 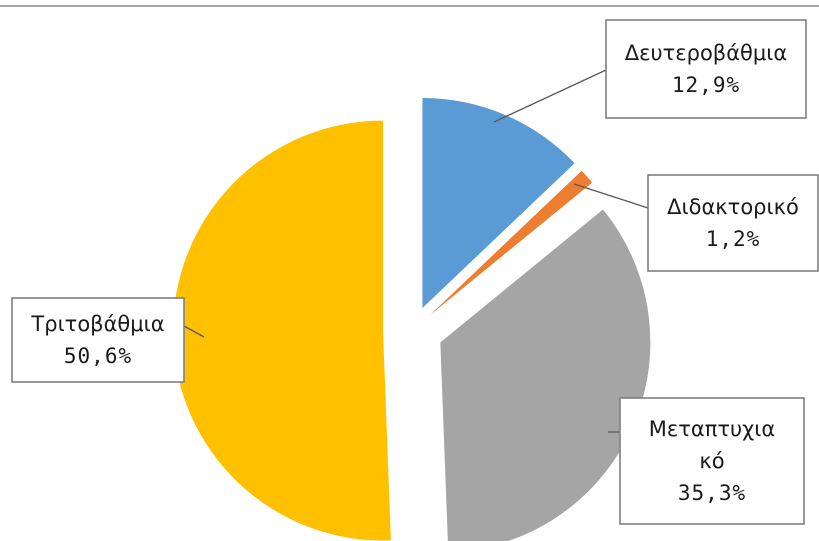 I want to click on callout-1: Δευτεροβάθμια 12,9%, so click(x=650, y=71).